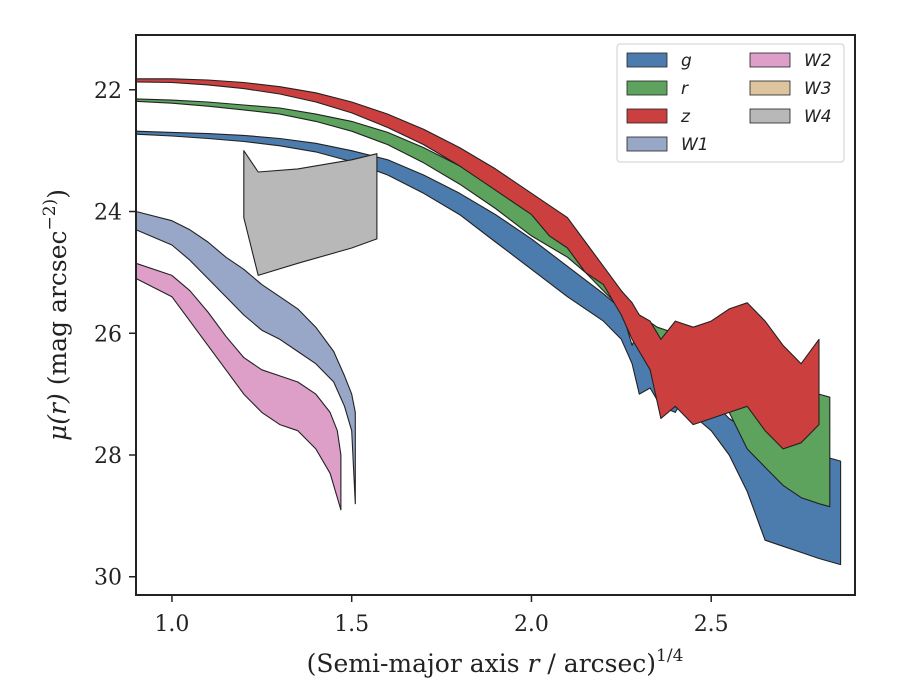 This screenshot has width=900, height=700. I want to click on legend-label-z: z, so click(685, 117).